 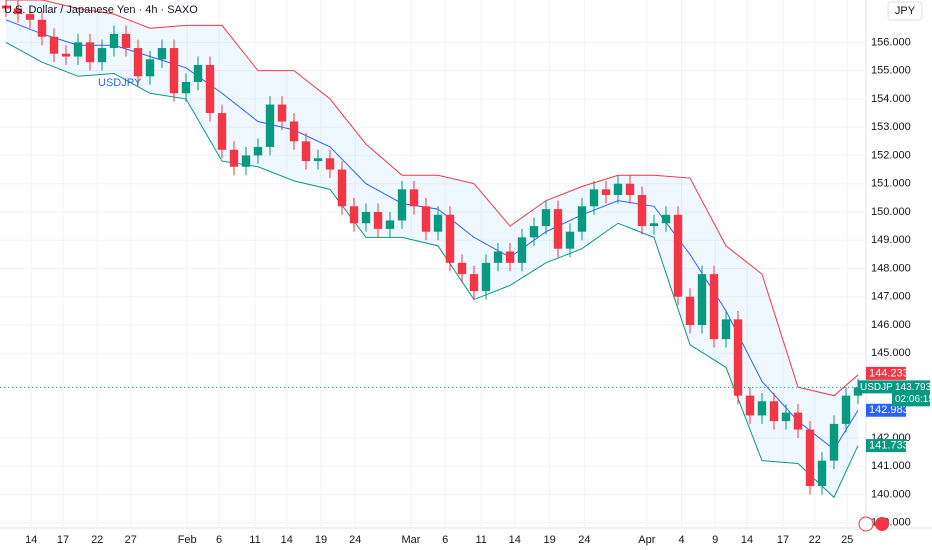 I want to click on alert-icon, so click(x=866, y=524).